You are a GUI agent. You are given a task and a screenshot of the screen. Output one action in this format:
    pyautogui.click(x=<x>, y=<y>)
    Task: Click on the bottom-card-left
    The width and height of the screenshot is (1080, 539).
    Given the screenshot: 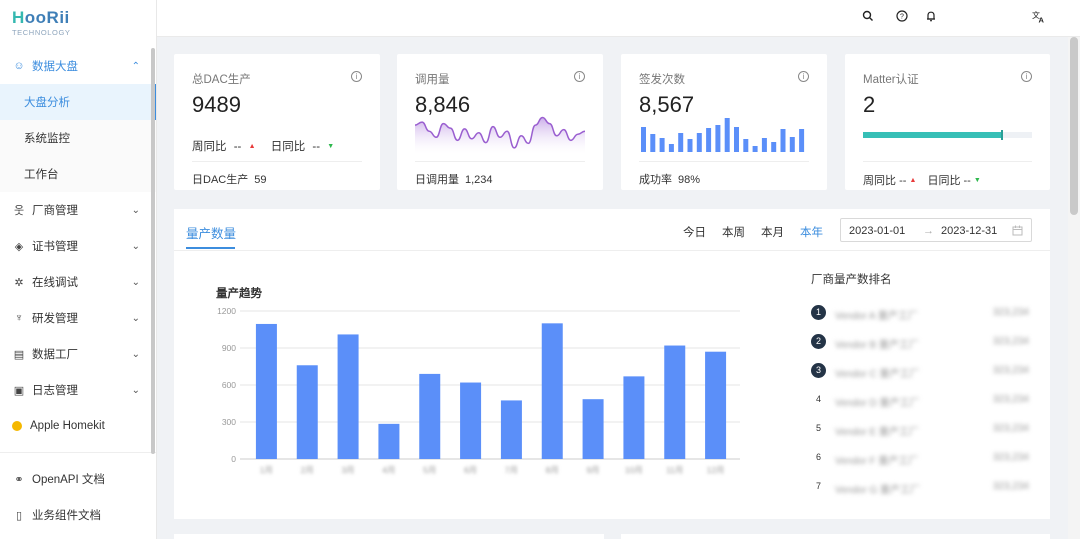 What is the action you would take?
    pyautogui.click(x=389, y=536)
    